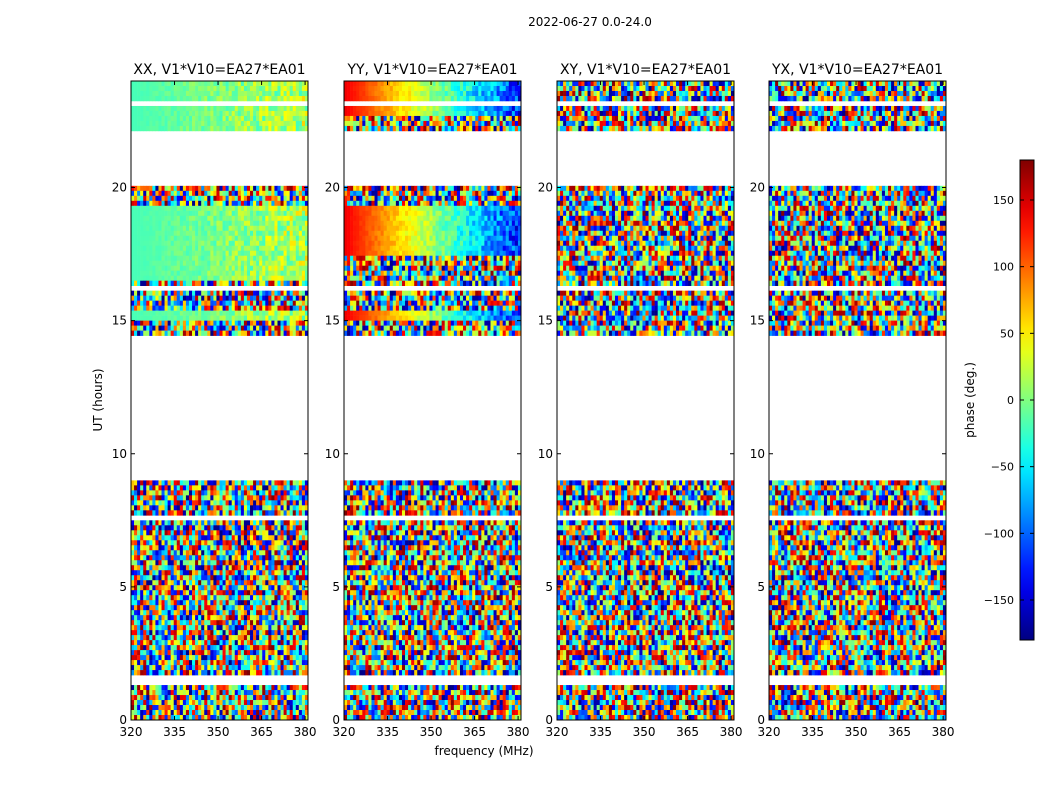 This screenshot has height=800, width=1050. Describe the element at coordinates (123, 587) in the screenshot. I see `y-tick-label: 5` at that location.